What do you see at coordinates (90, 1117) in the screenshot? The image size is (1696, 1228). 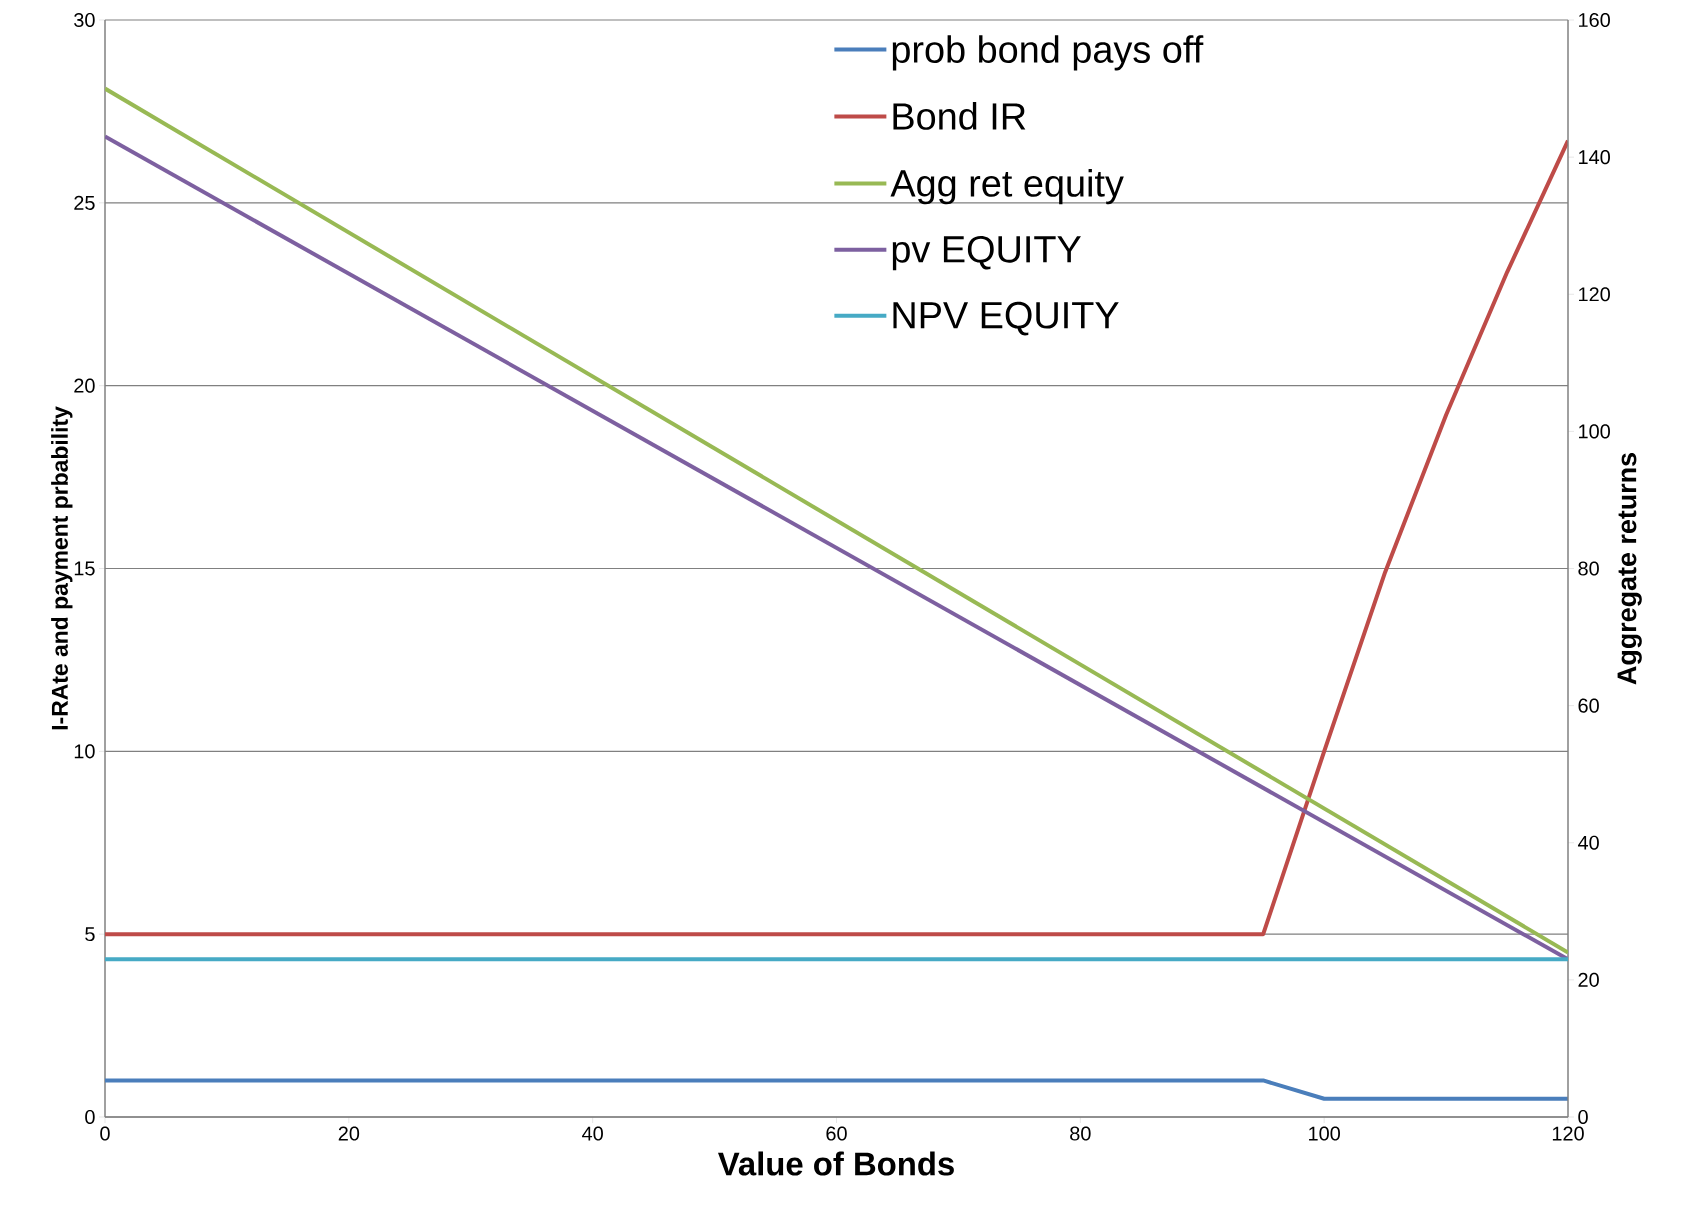 I see `y-tick-label: 0` at bounding box center [90, 1117].